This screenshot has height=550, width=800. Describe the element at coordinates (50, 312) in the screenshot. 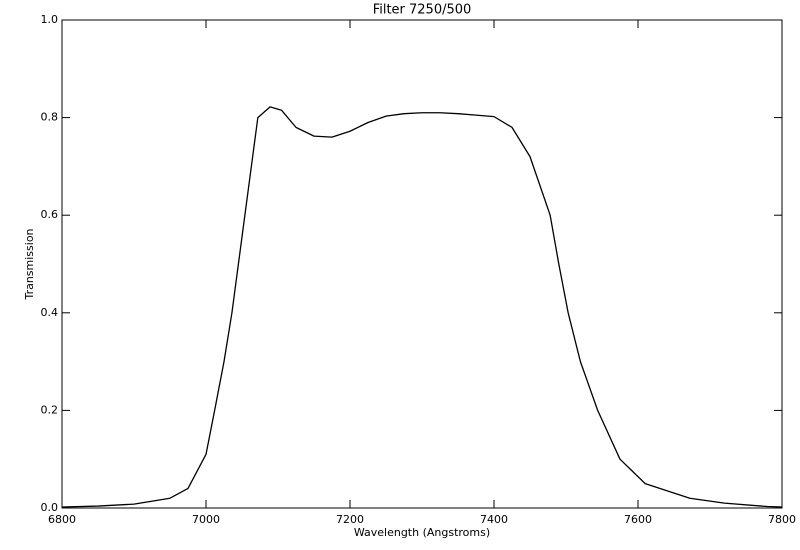

I see `y-tick-label: 0.4` at that location.